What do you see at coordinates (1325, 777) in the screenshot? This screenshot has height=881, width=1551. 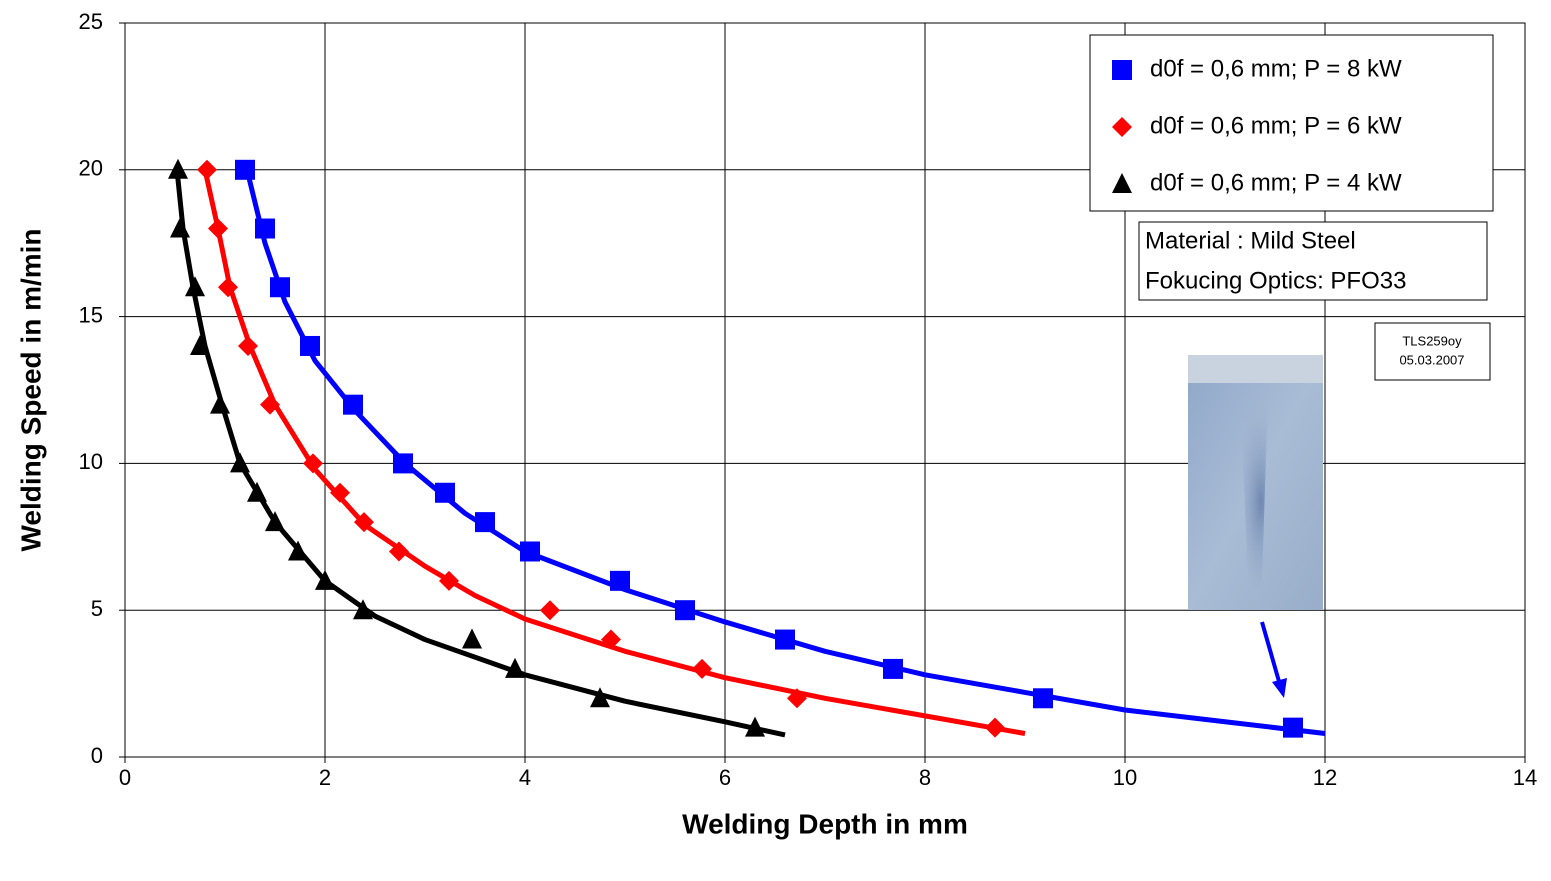 I see `x-tick-label: 12` at bounding box center [1325, 777].